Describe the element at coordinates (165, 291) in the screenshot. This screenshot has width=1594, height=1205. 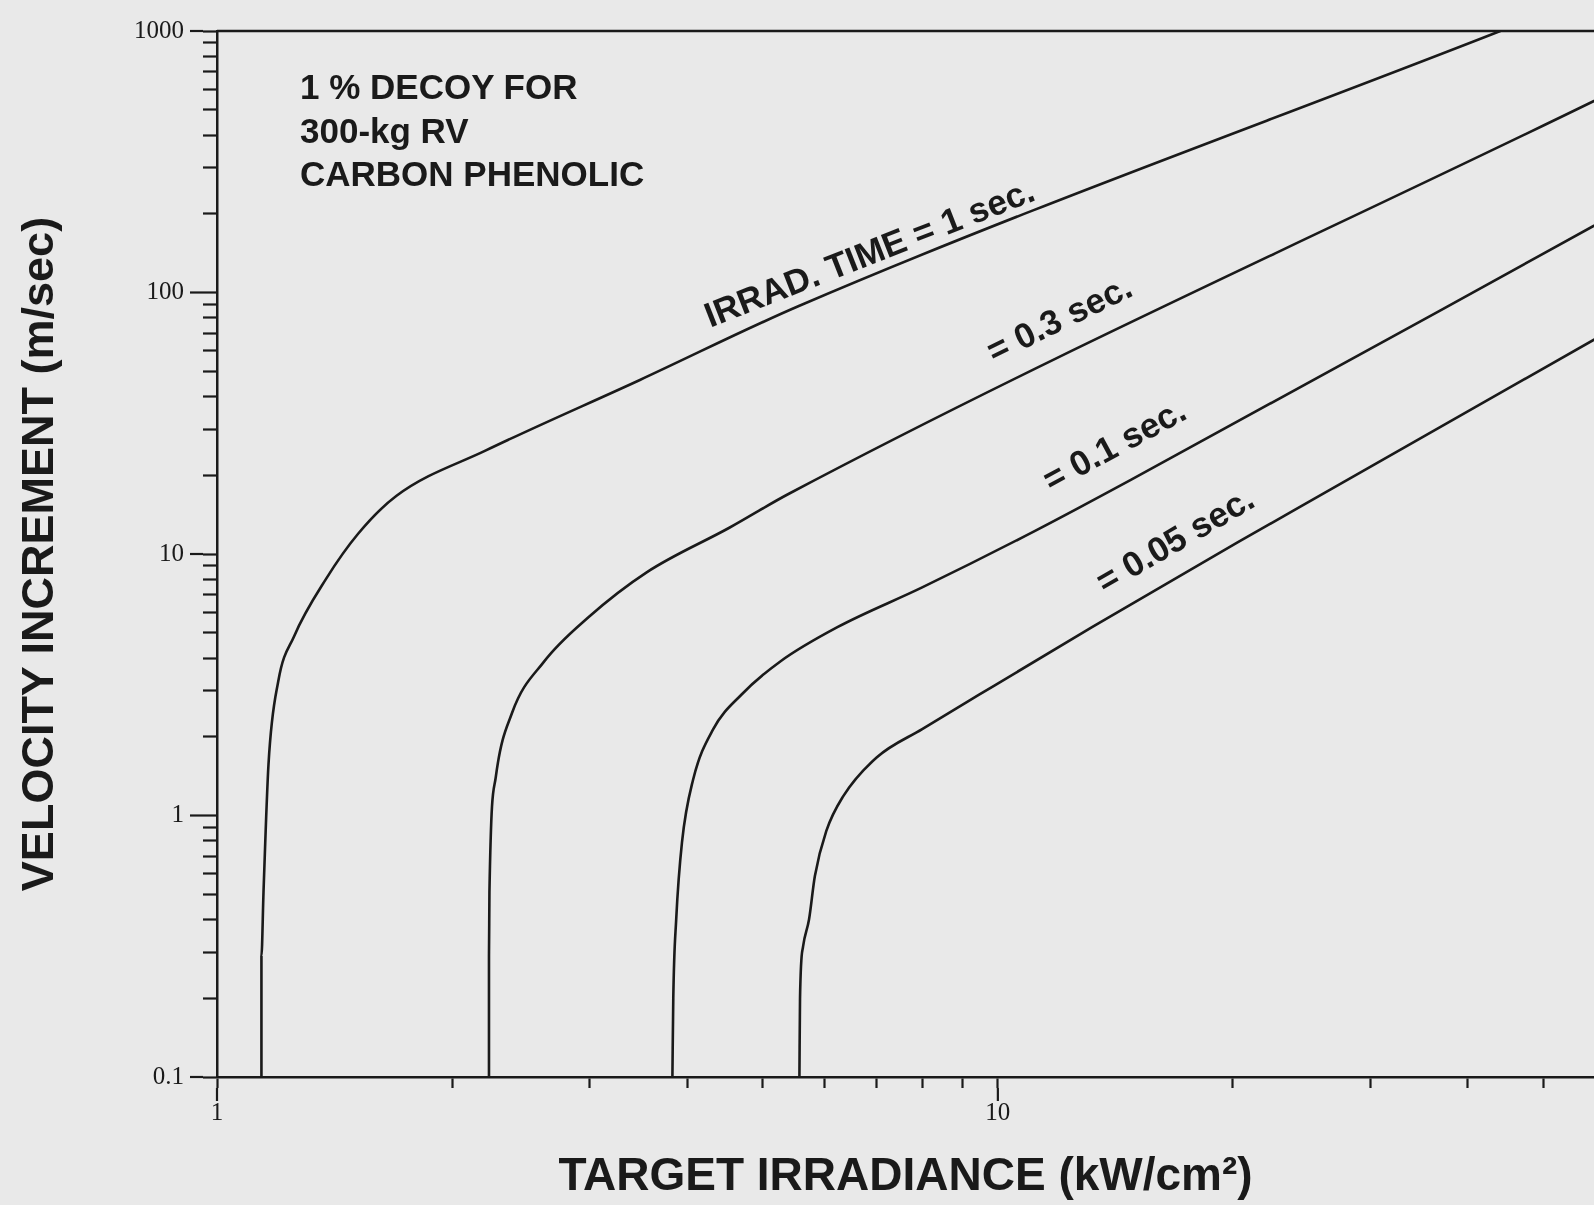
I see `y-tick-label: 100` at that location.